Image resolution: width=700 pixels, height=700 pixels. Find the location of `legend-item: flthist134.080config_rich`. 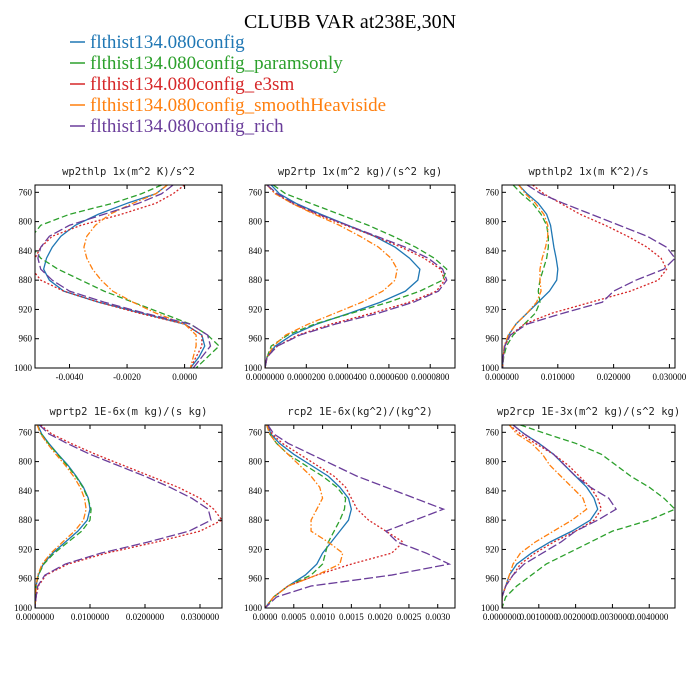

legend-item: flthist134.080config_rich is located at coordinates (177, 126).